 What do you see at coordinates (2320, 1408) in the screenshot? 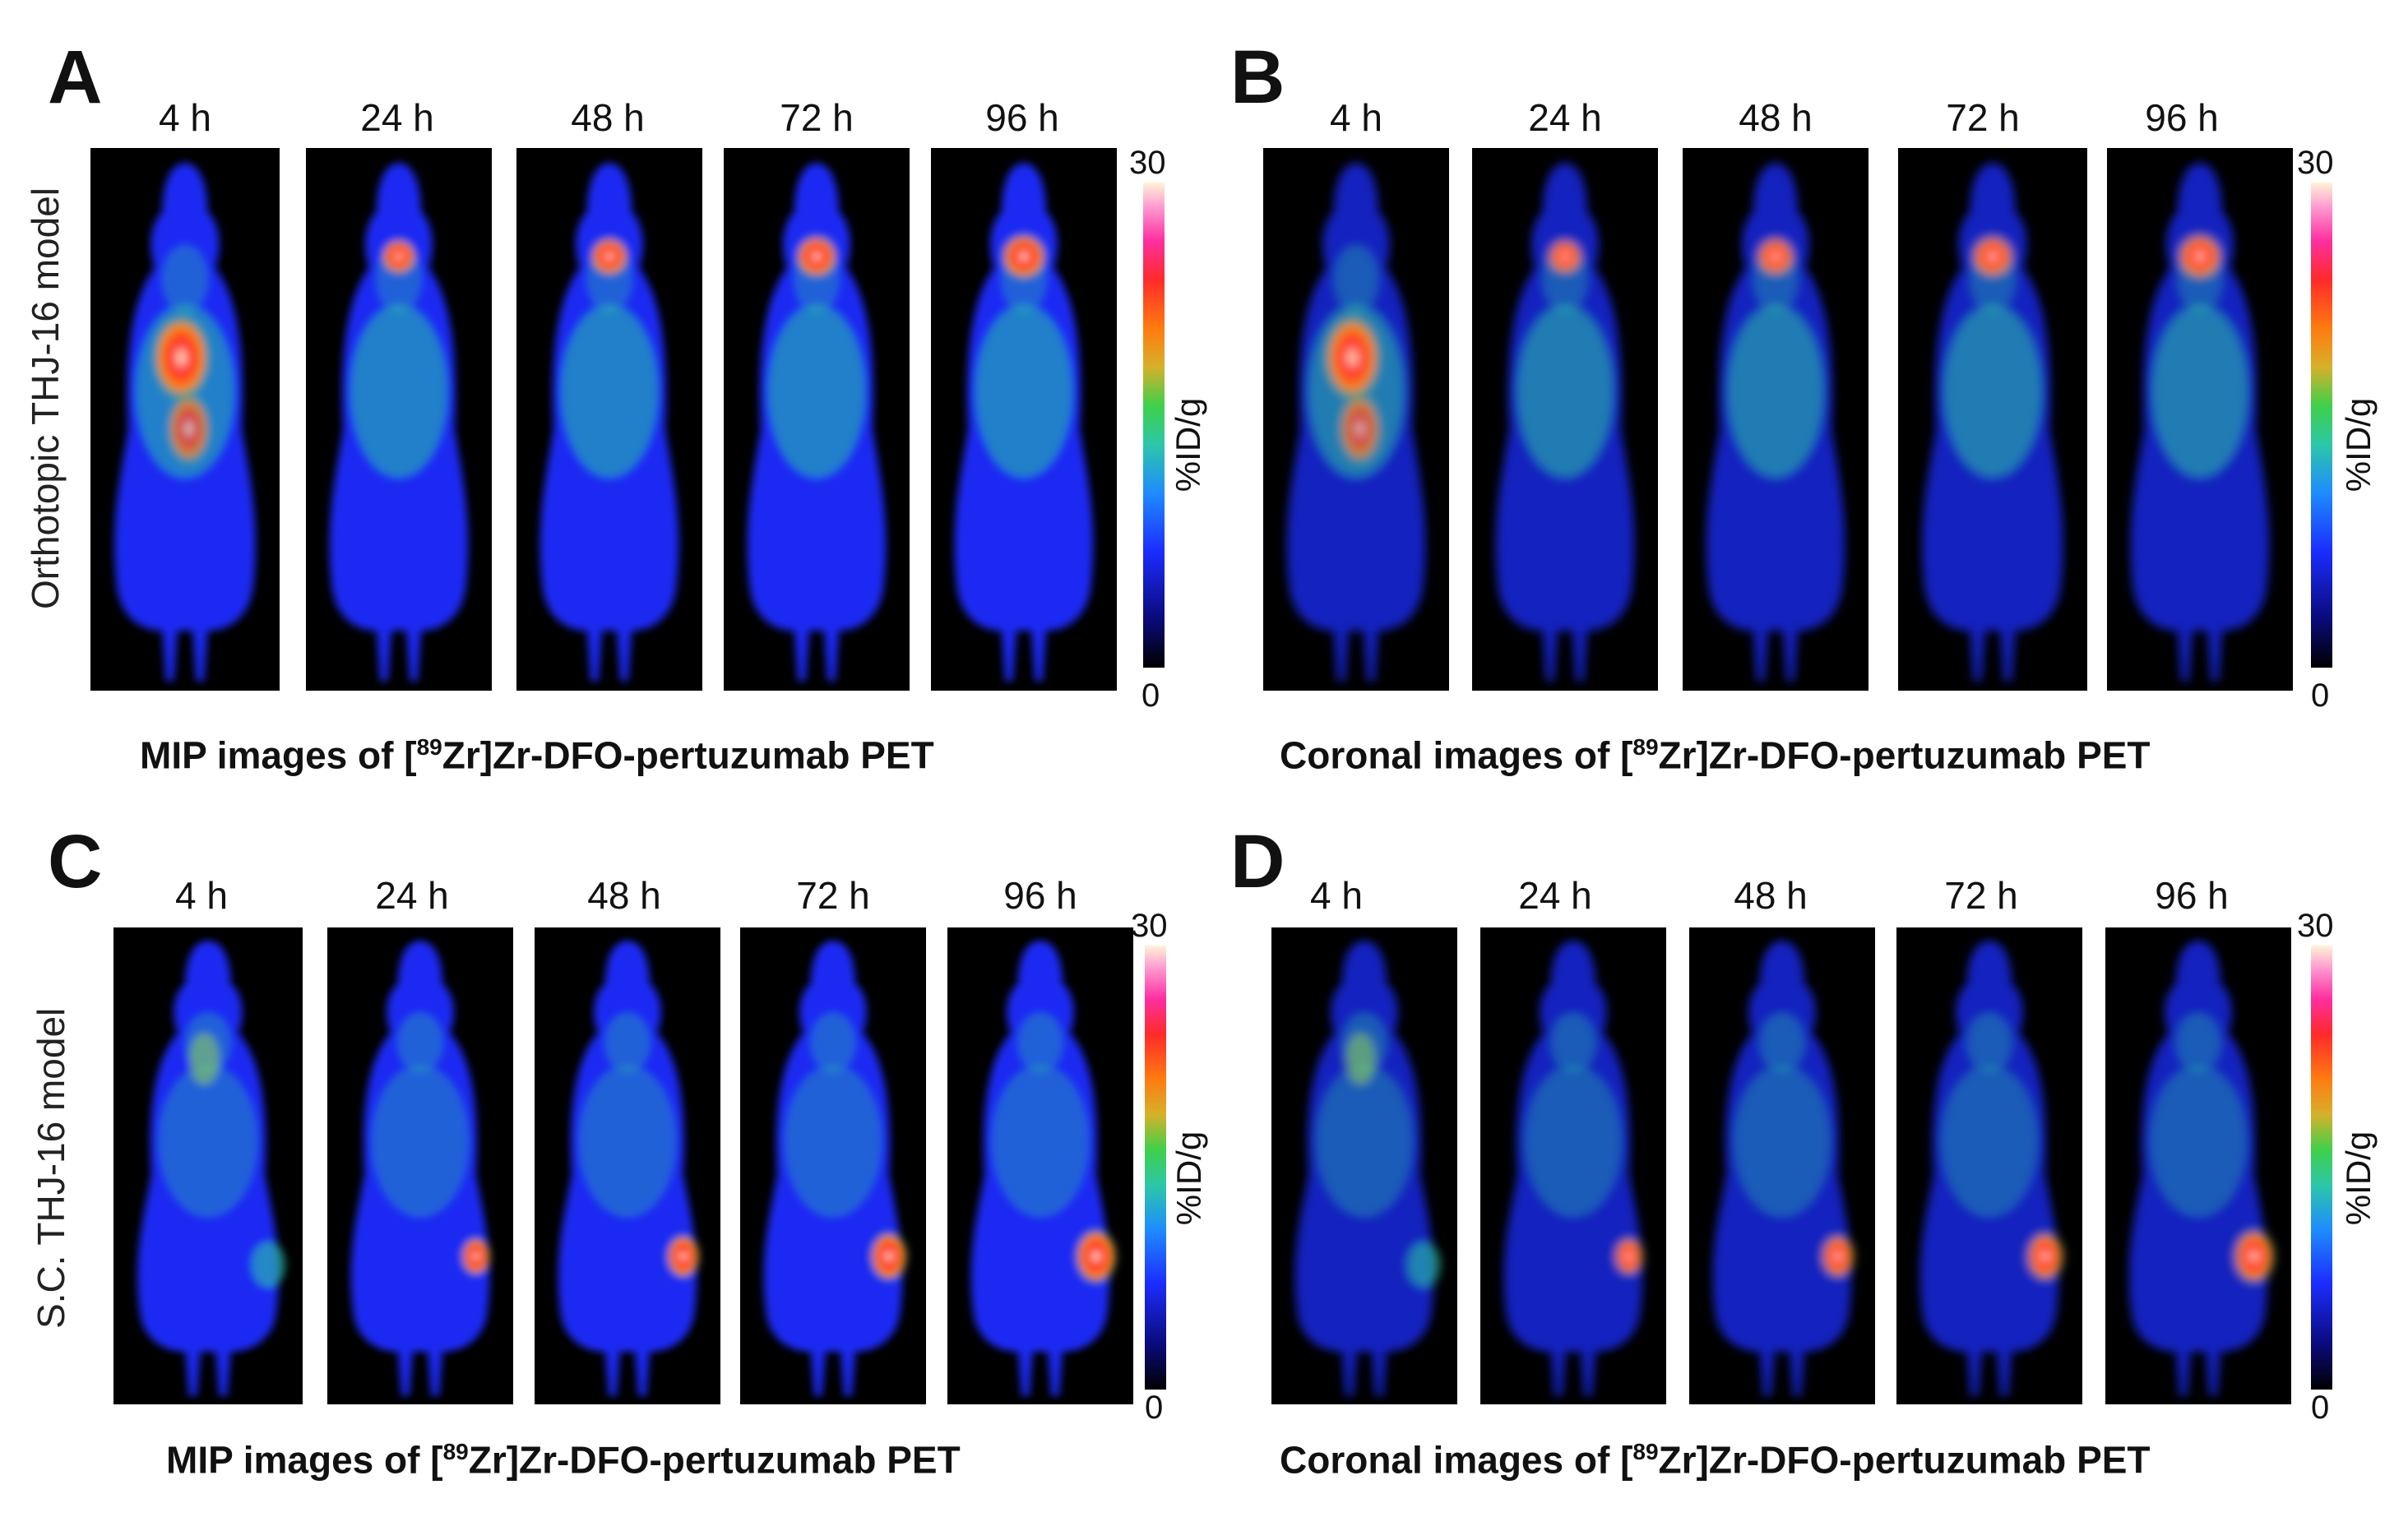
I see `colorbar-d-min: 0` at bounding box center [2320, 1408].